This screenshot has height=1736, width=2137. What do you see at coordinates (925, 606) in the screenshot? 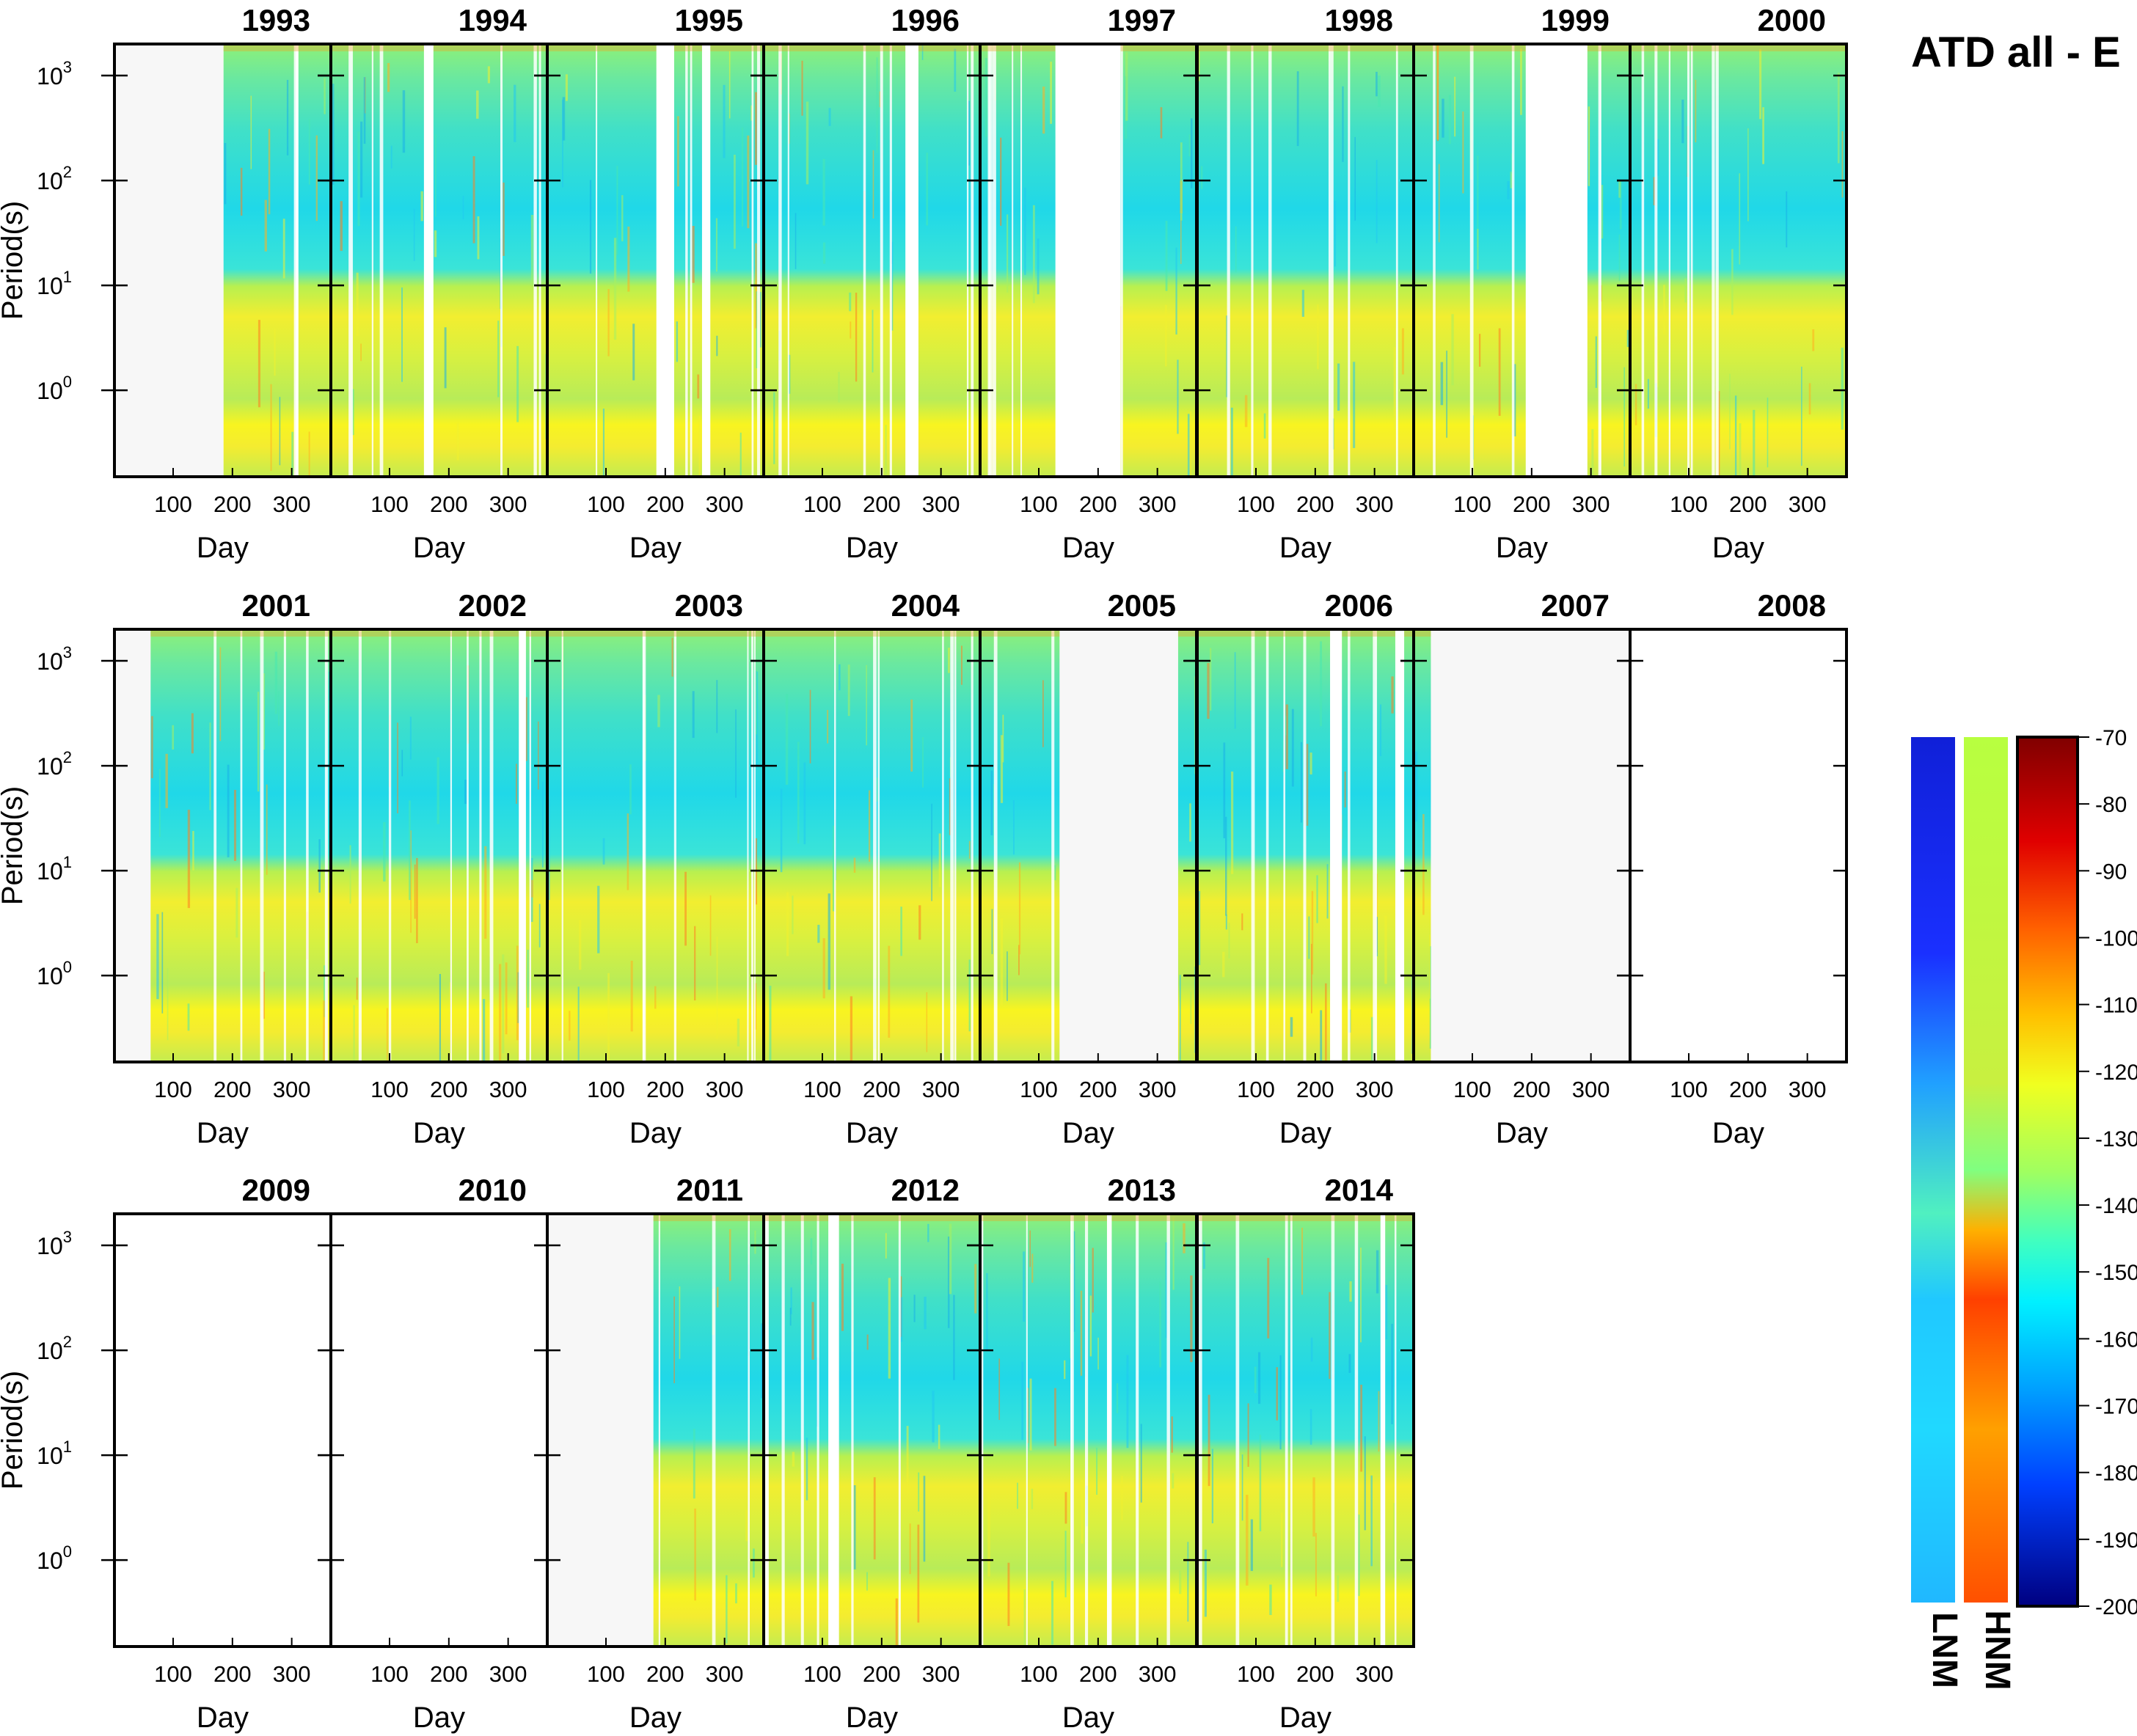
I see `panel-year-label: 2004` at bounding box center [925, 606].